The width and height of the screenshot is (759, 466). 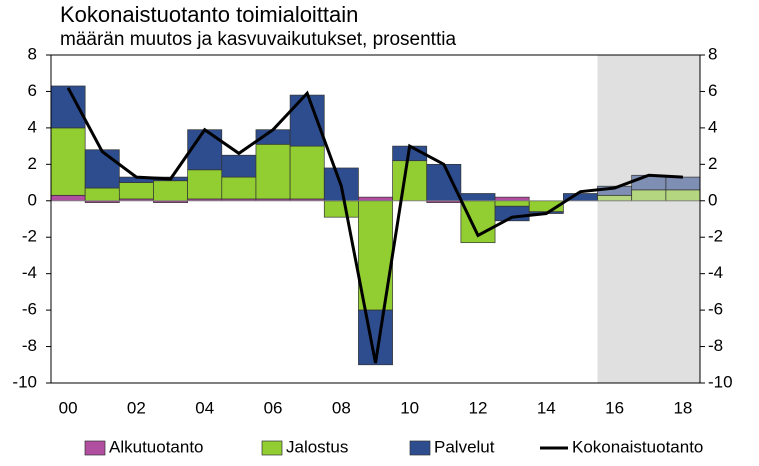 I want to click on y-tick-label: -8, so click(x=29, y=345).